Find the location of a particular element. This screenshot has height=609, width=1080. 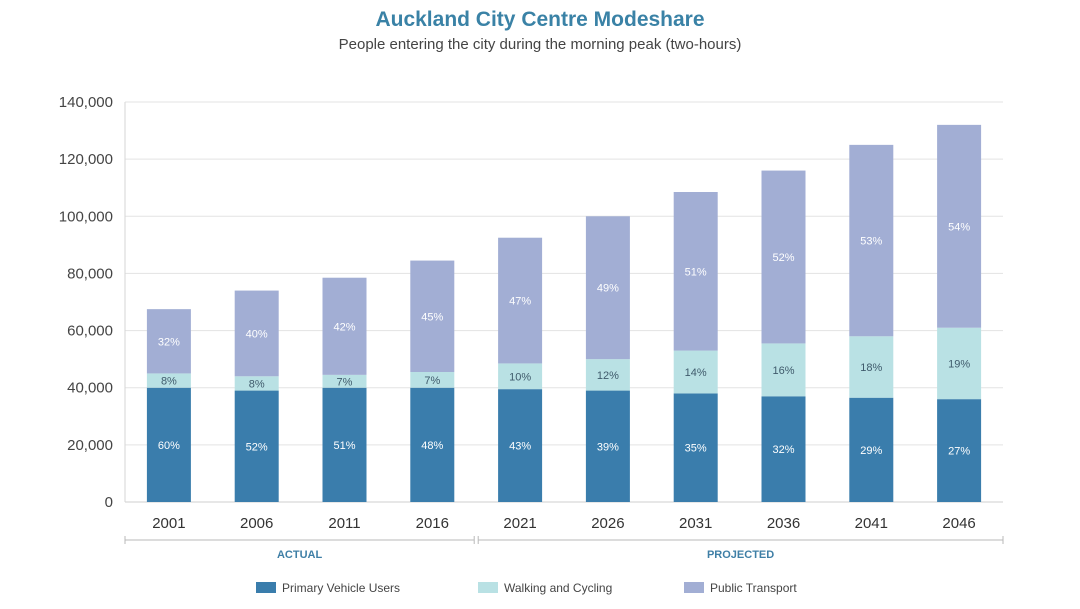

data-label: 43% is located at coordinates (520, 447).